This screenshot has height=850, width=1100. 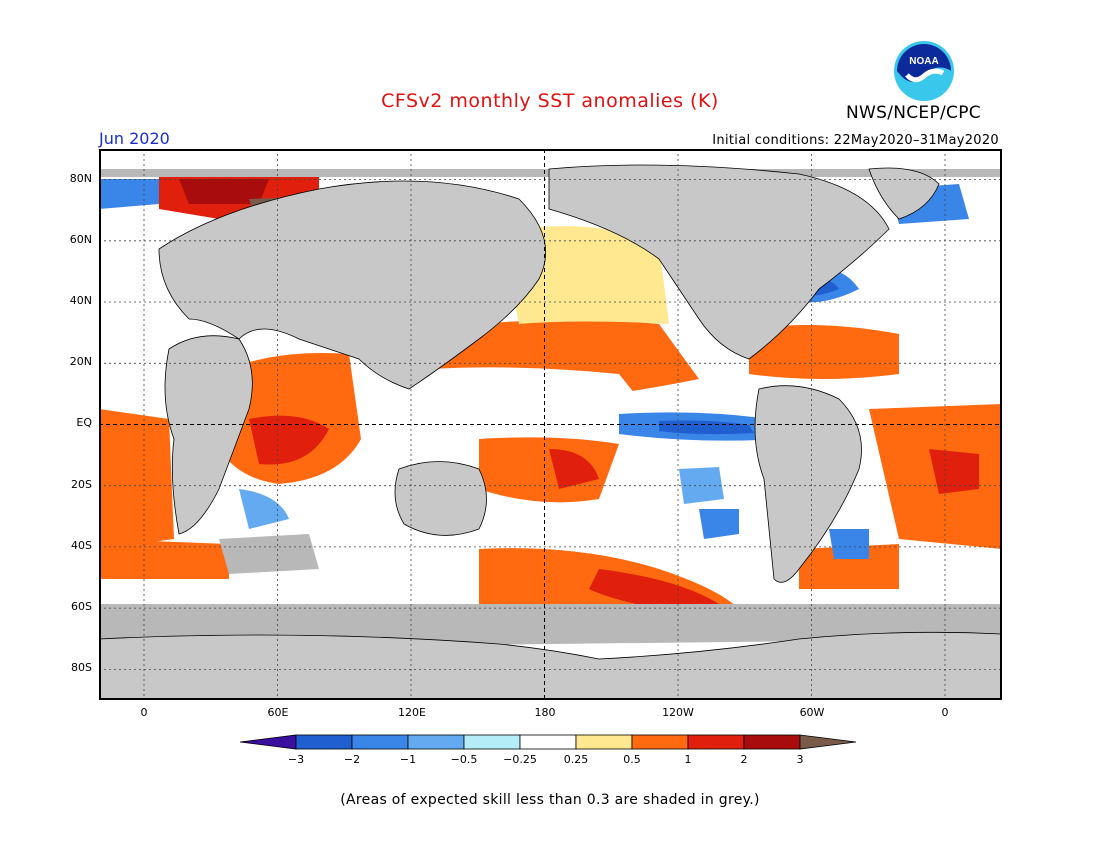 What do you see at coordinates (408, 759) in the screenshot?
I see `colorbar-label: −1` at bounding box center [408, 759].